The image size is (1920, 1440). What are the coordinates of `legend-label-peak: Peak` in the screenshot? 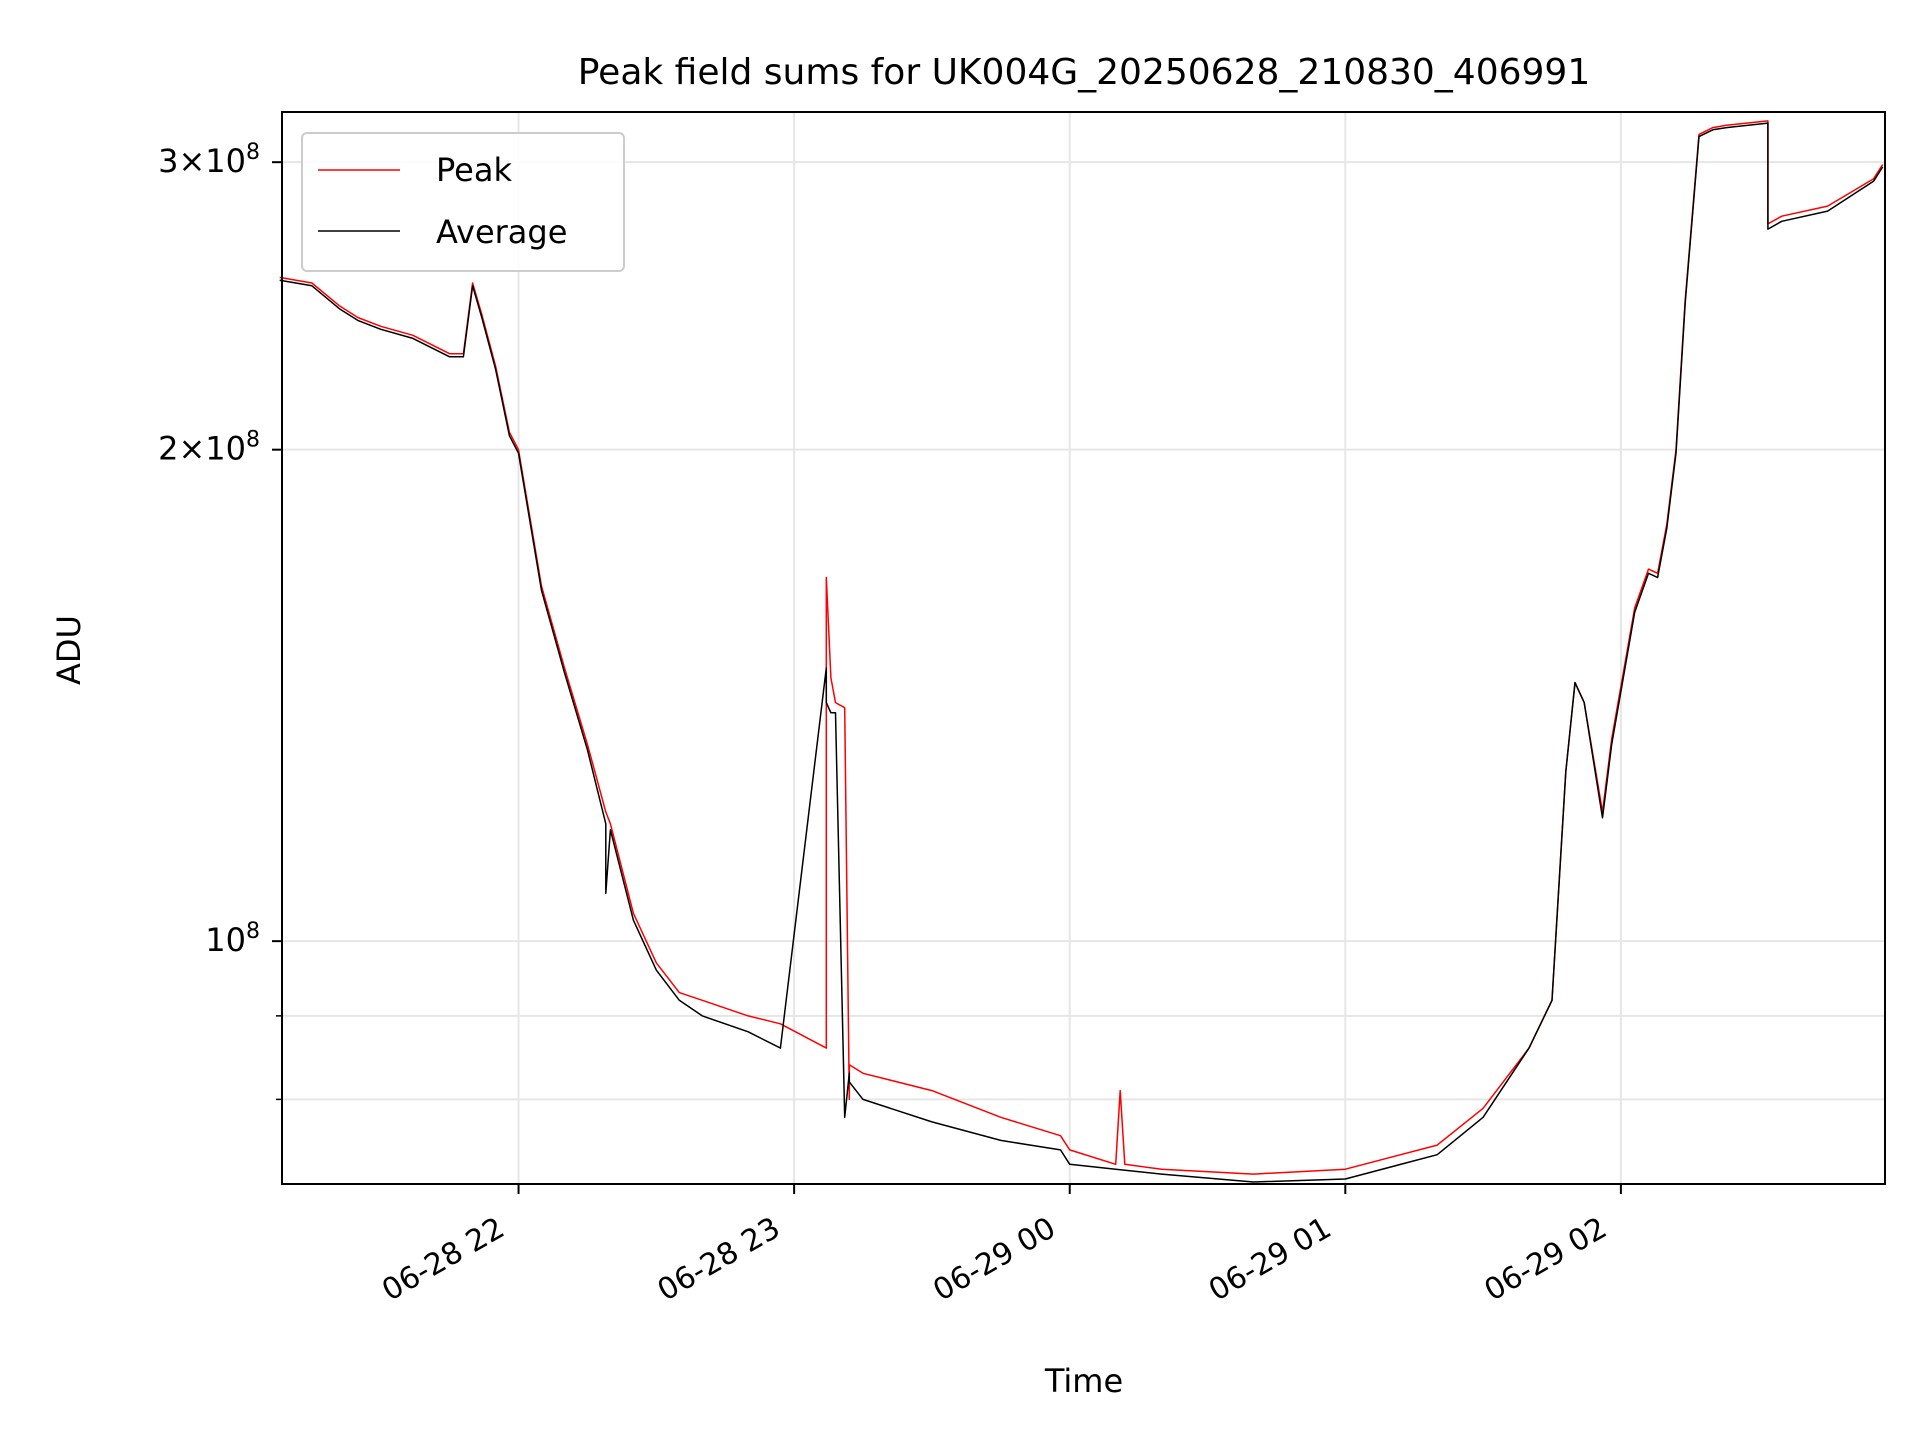 It's located at (474, 170).